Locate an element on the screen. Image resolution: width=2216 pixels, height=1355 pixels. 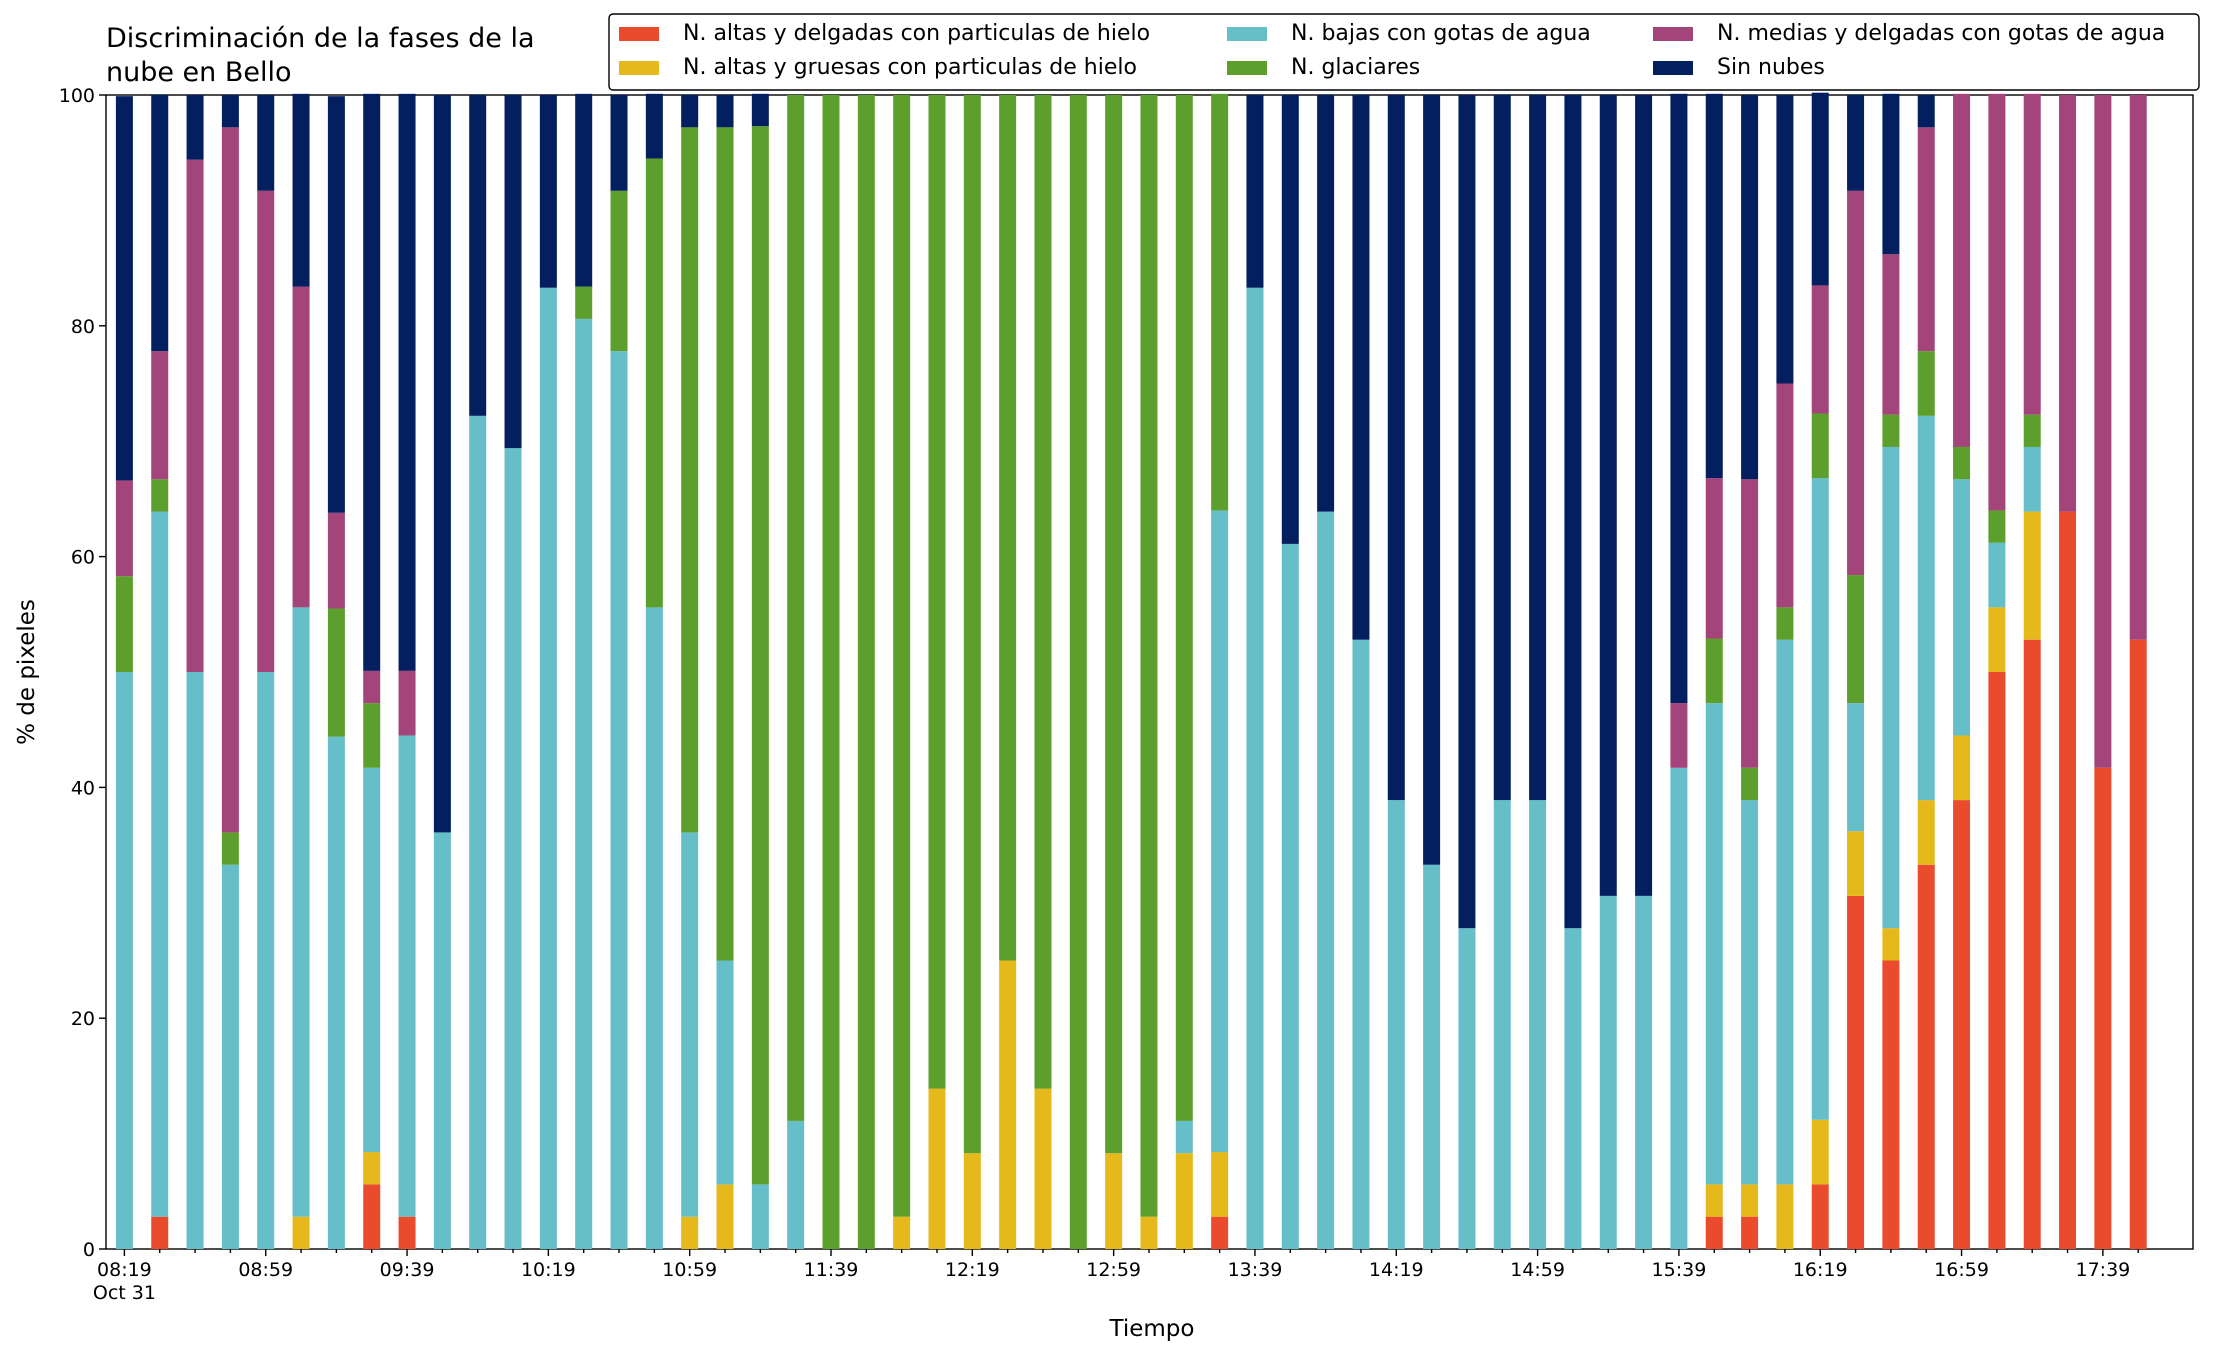
x-tick-label: 09:39 is located at coordinates (407, 1270).